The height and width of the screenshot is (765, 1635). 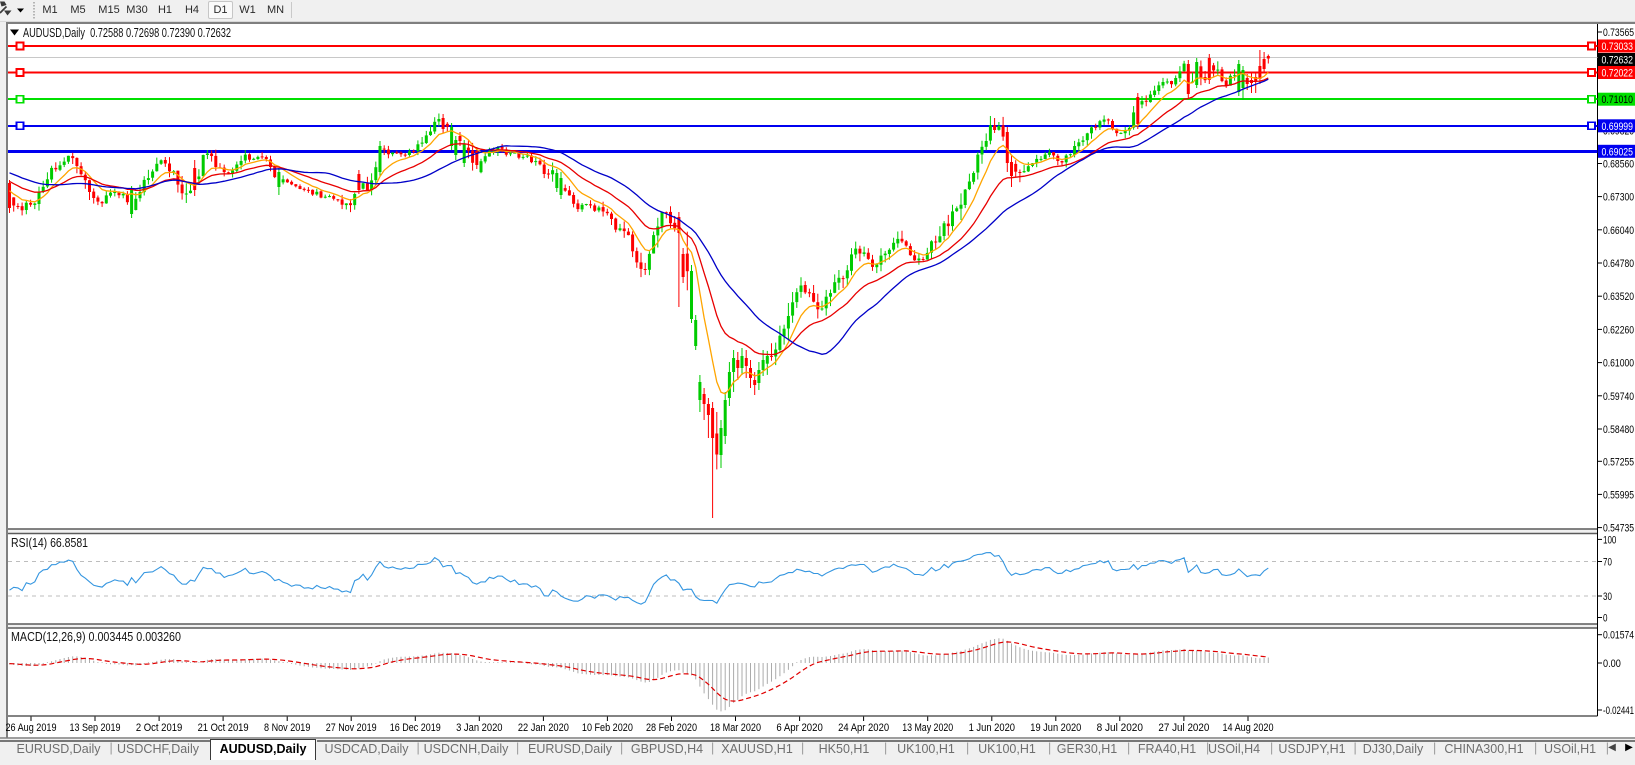 What do you see at coordinates (1055, 728) in the screenshot?
I see `svg-text: 19 Jun 2020` at bounding box center [1055, 728].